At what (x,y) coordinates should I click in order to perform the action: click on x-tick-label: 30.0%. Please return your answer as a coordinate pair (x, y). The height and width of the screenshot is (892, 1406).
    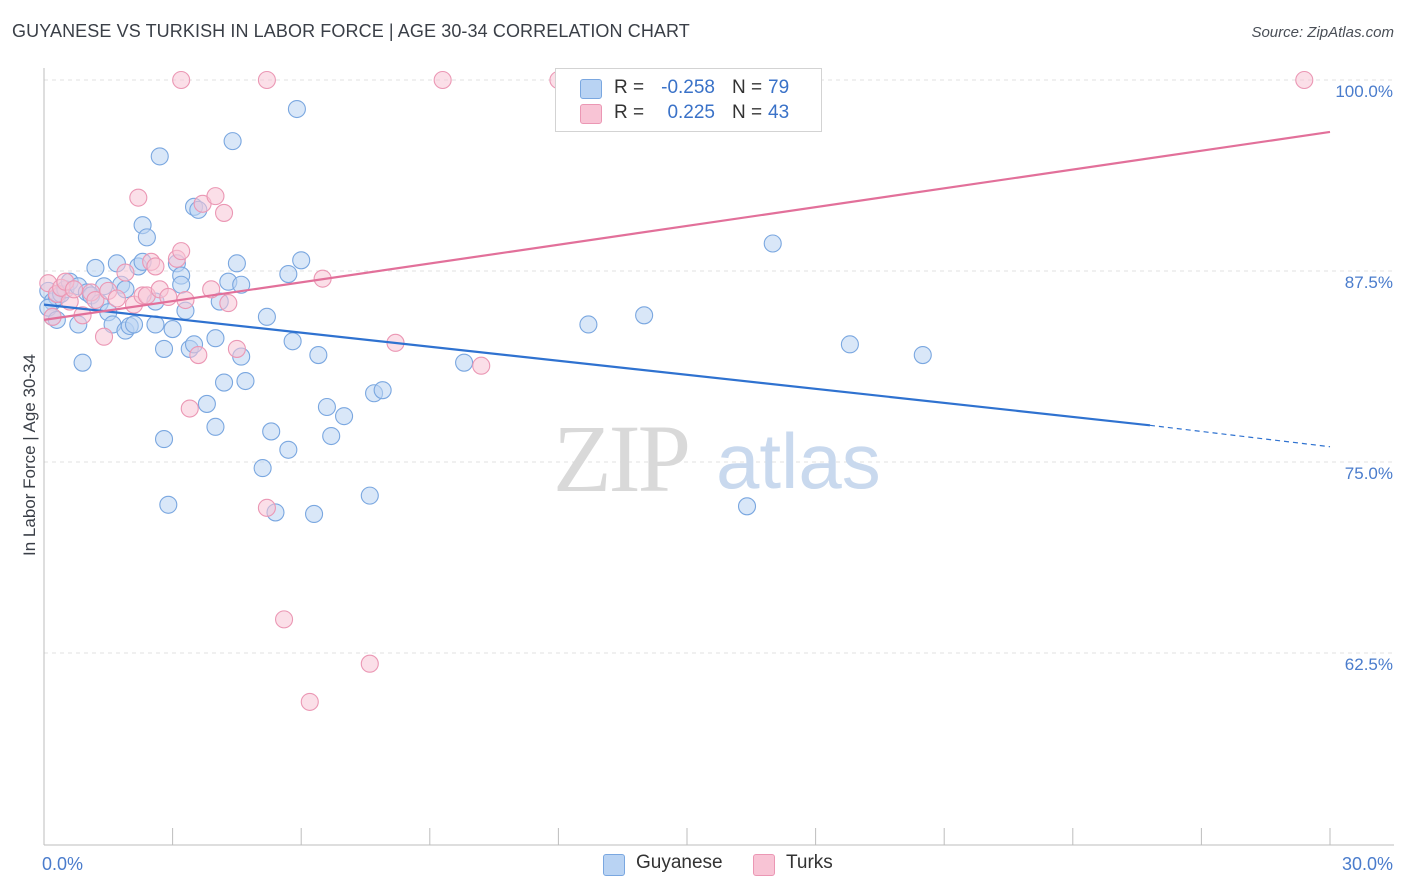
    Looking at the image, I should click on (1367, 864).